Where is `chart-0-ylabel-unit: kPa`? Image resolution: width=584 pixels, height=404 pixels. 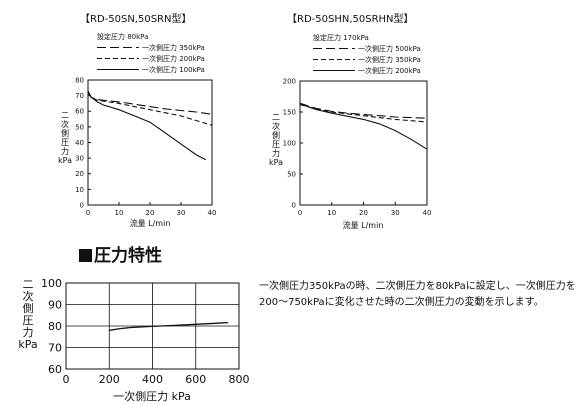 chart-0-ylabel-unit: kPa is located at coordinates (65, 160).